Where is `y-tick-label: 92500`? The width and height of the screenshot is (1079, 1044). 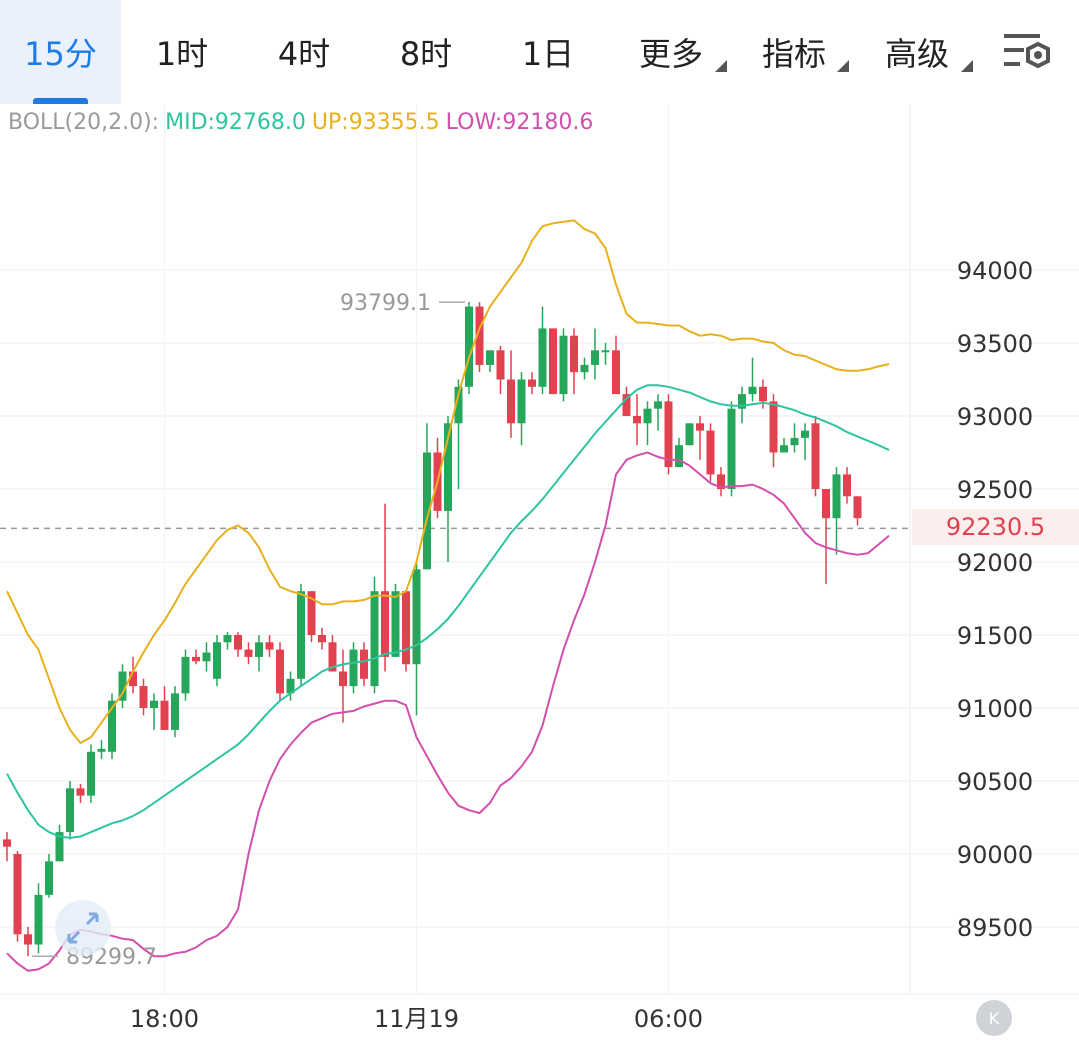 y-tick-label: 92500 is located at coordinates (995, 490).